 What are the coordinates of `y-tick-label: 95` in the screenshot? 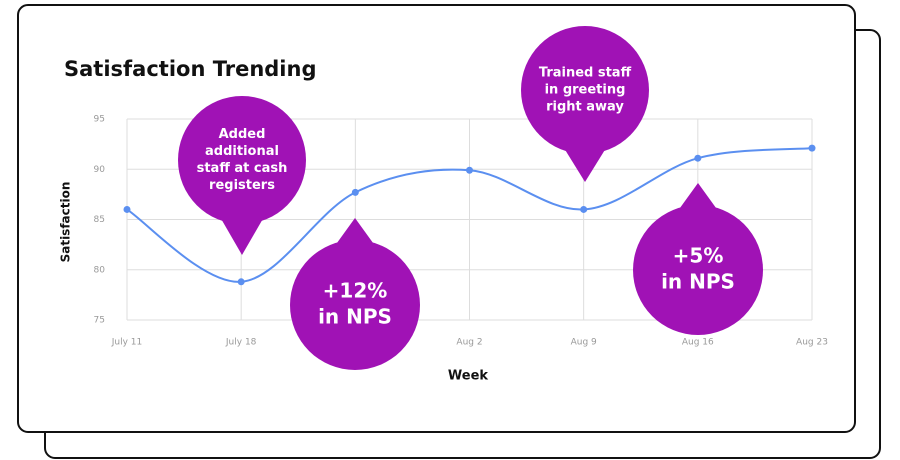 It's located at (99, 120).